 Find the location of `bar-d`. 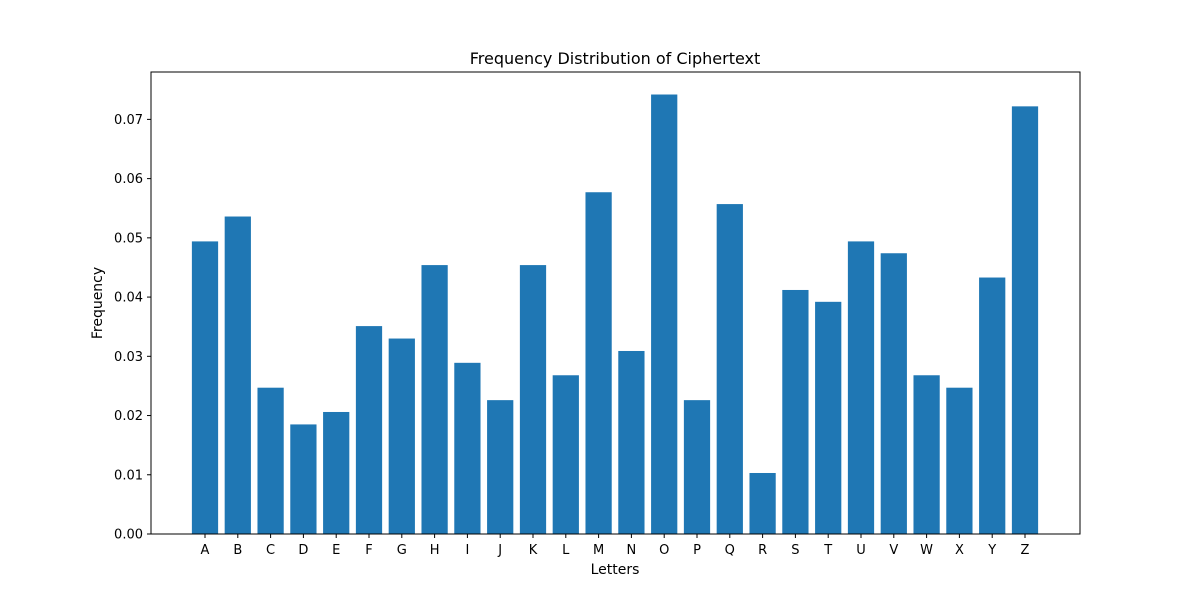

bar-d is located at coordinates (303, 479).